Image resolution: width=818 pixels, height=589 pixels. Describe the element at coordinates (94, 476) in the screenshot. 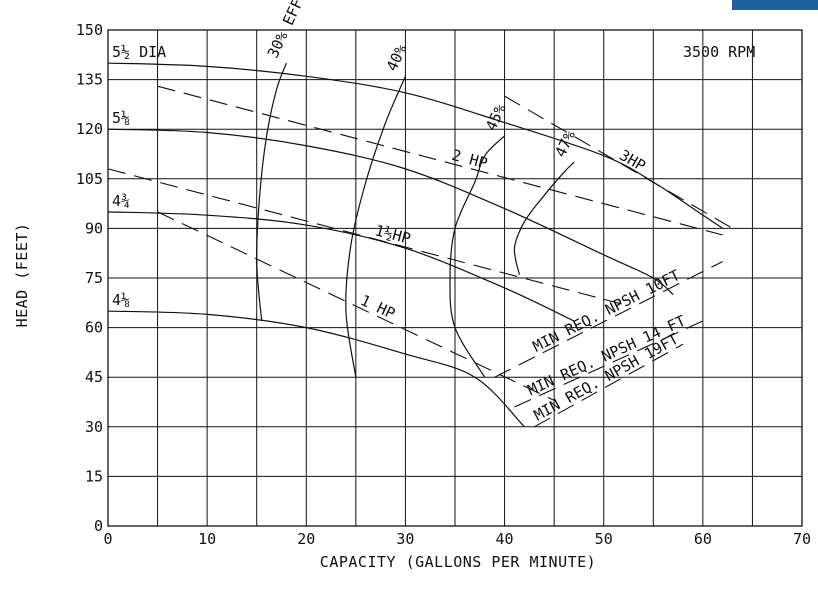

I see `y-tick-label: 15` at that location.